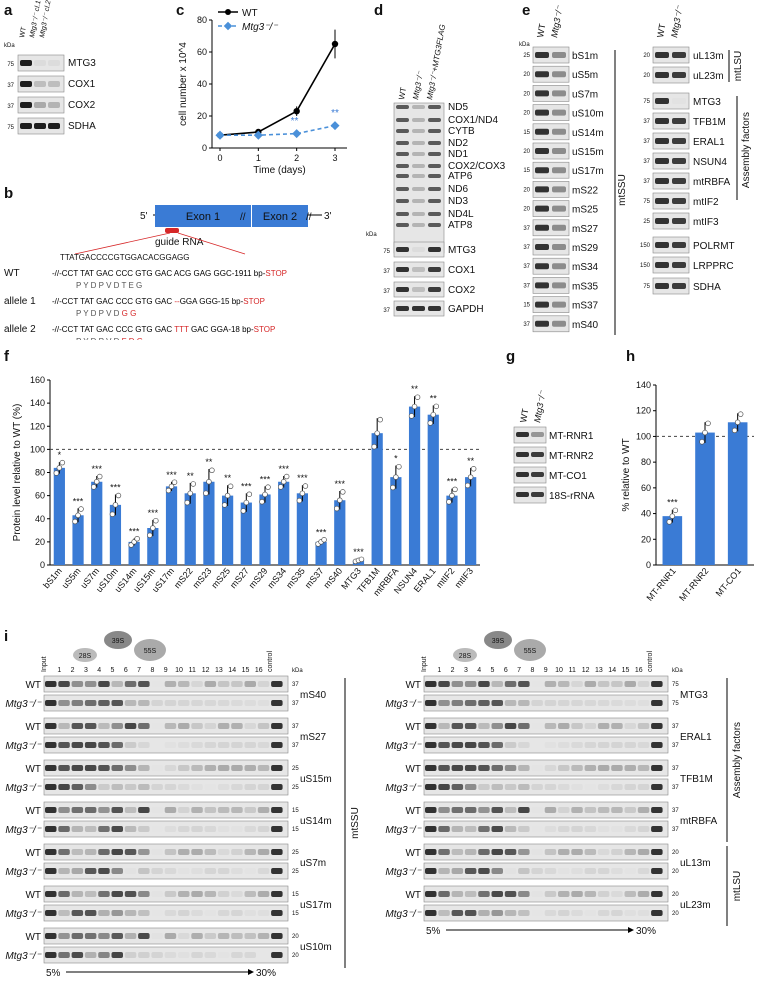  I want to click on panel-i-fraction-label: 12, so click(206, 670).